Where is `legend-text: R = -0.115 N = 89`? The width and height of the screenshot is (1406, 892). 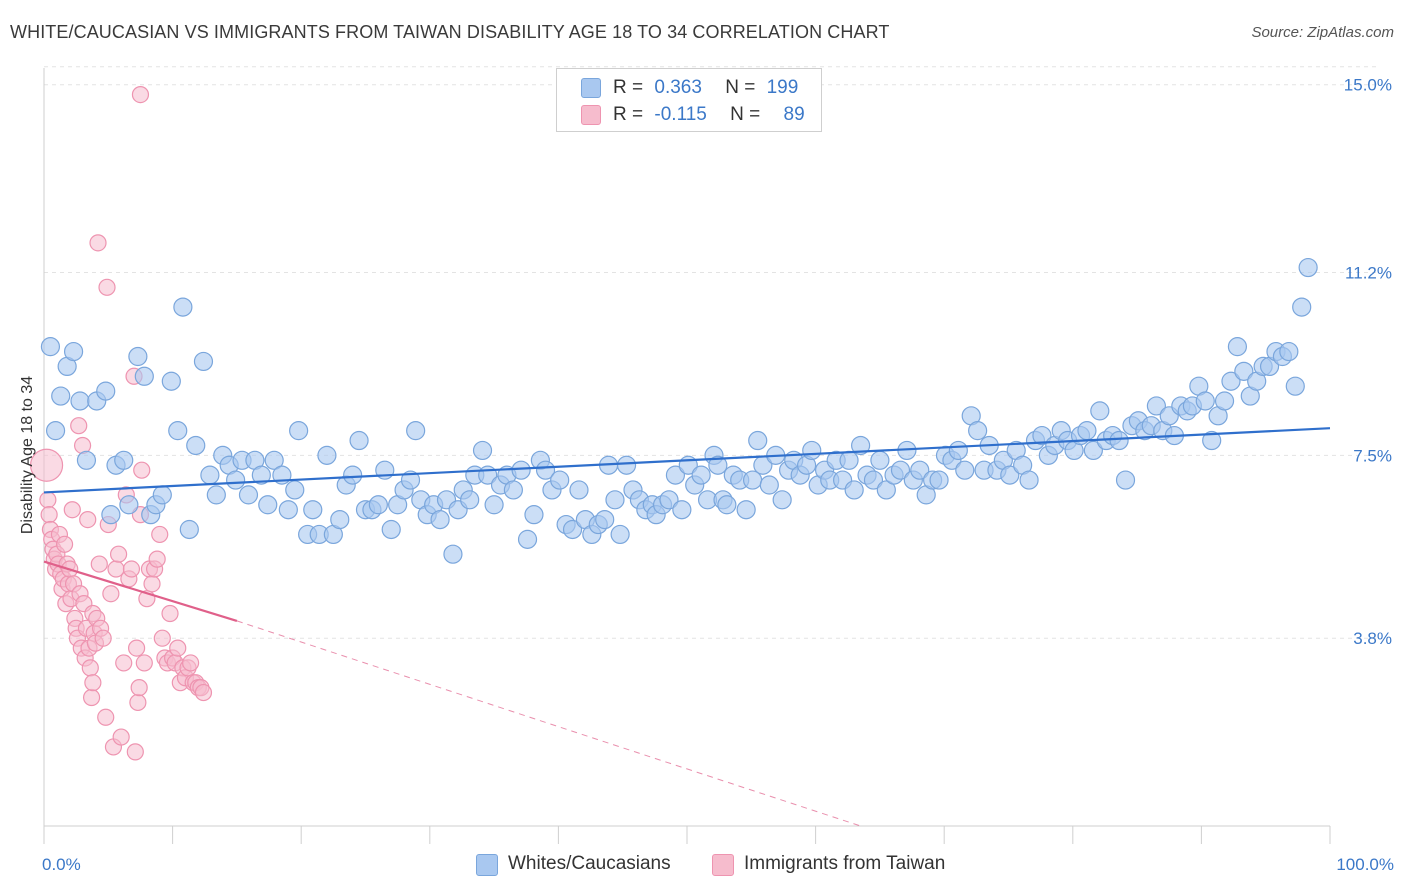 legend-text: R = -0.115 N = 89 is located at coordinates (709, 115).